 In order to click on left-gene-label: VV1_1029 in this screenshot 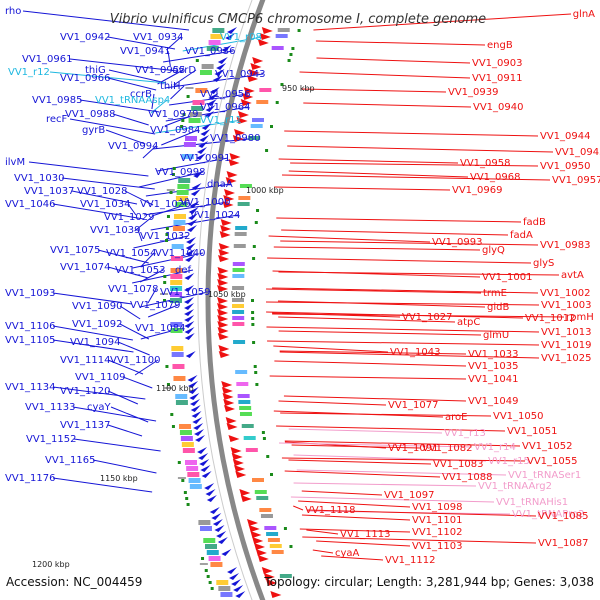, I will do `click(129, 217)`.